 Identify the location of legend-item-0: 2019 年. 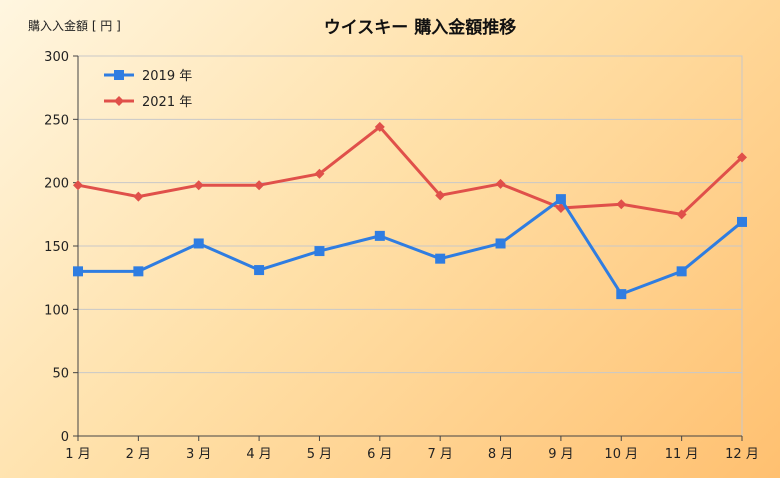
(148, 76).